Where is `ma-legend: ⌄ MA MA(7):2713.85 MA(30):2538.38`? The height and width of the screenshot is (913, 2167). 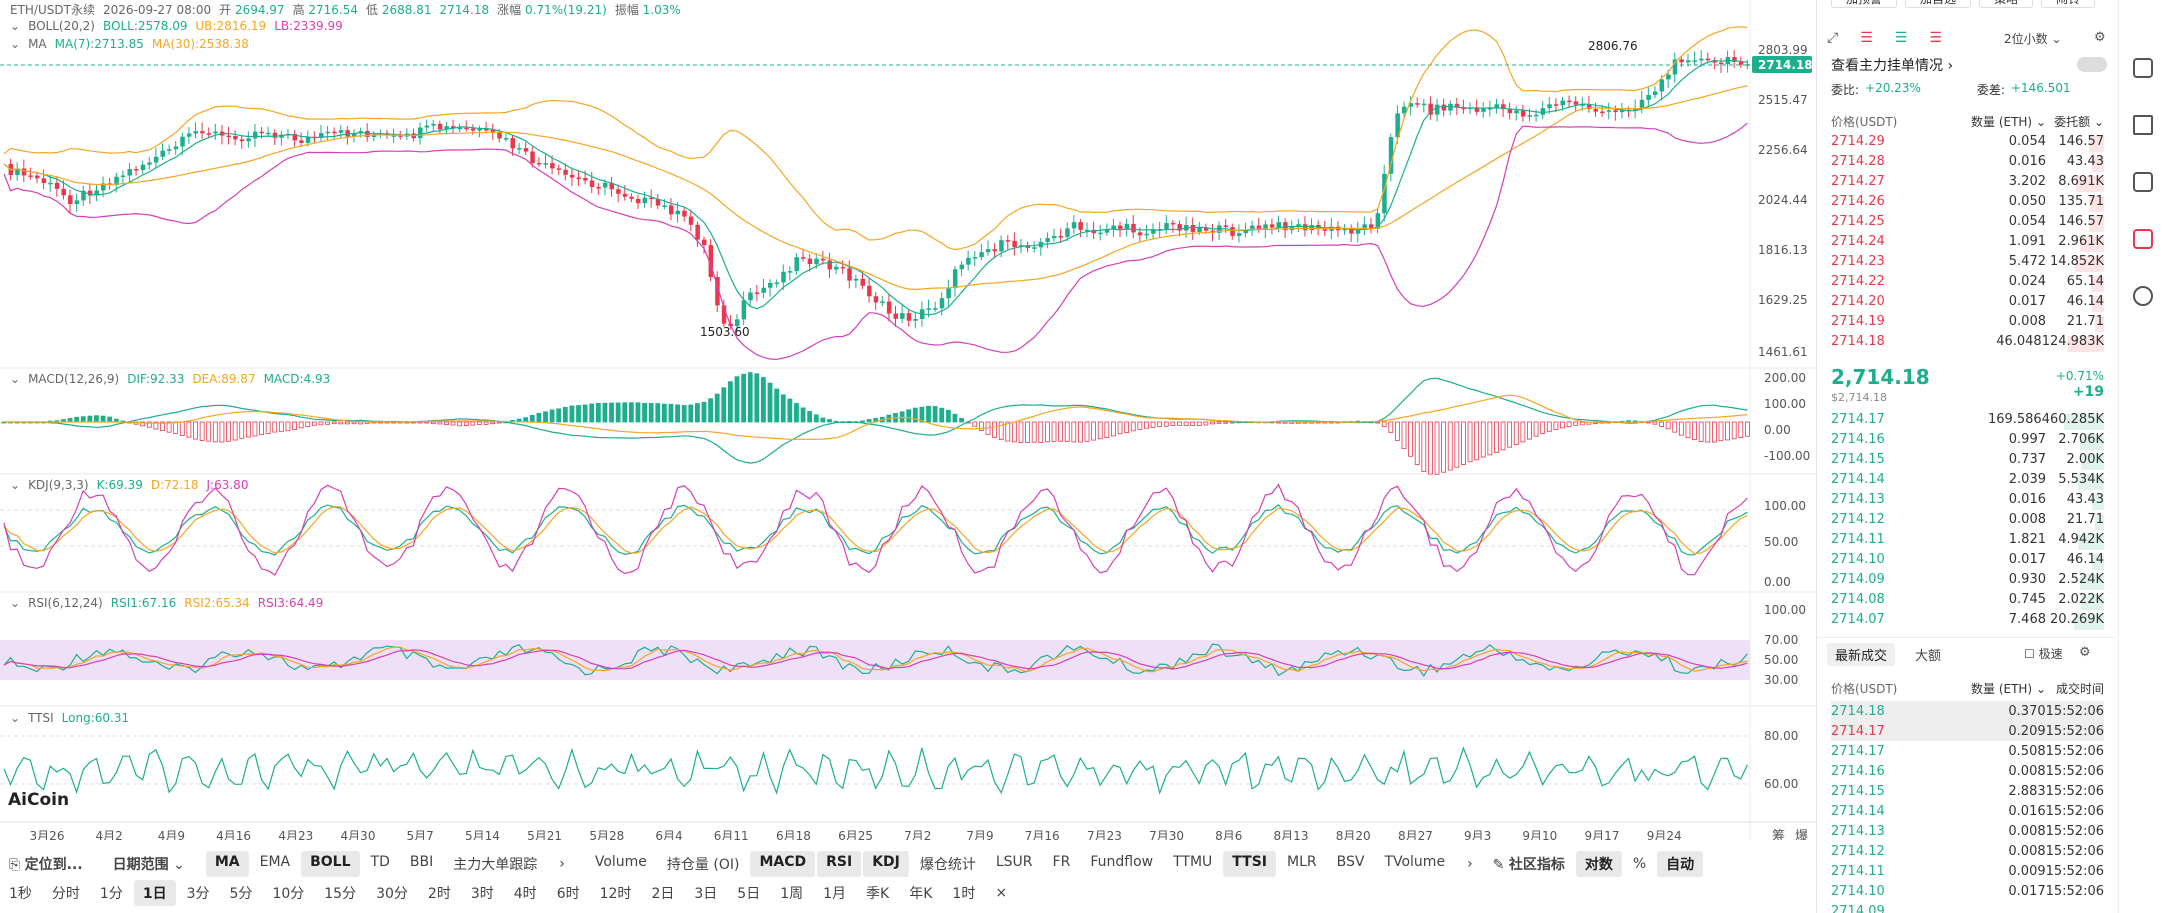 ma-legend: ⌄ MA MA(7):2713.85 MA(30):2538.38 is located at coordinates (129, 44).